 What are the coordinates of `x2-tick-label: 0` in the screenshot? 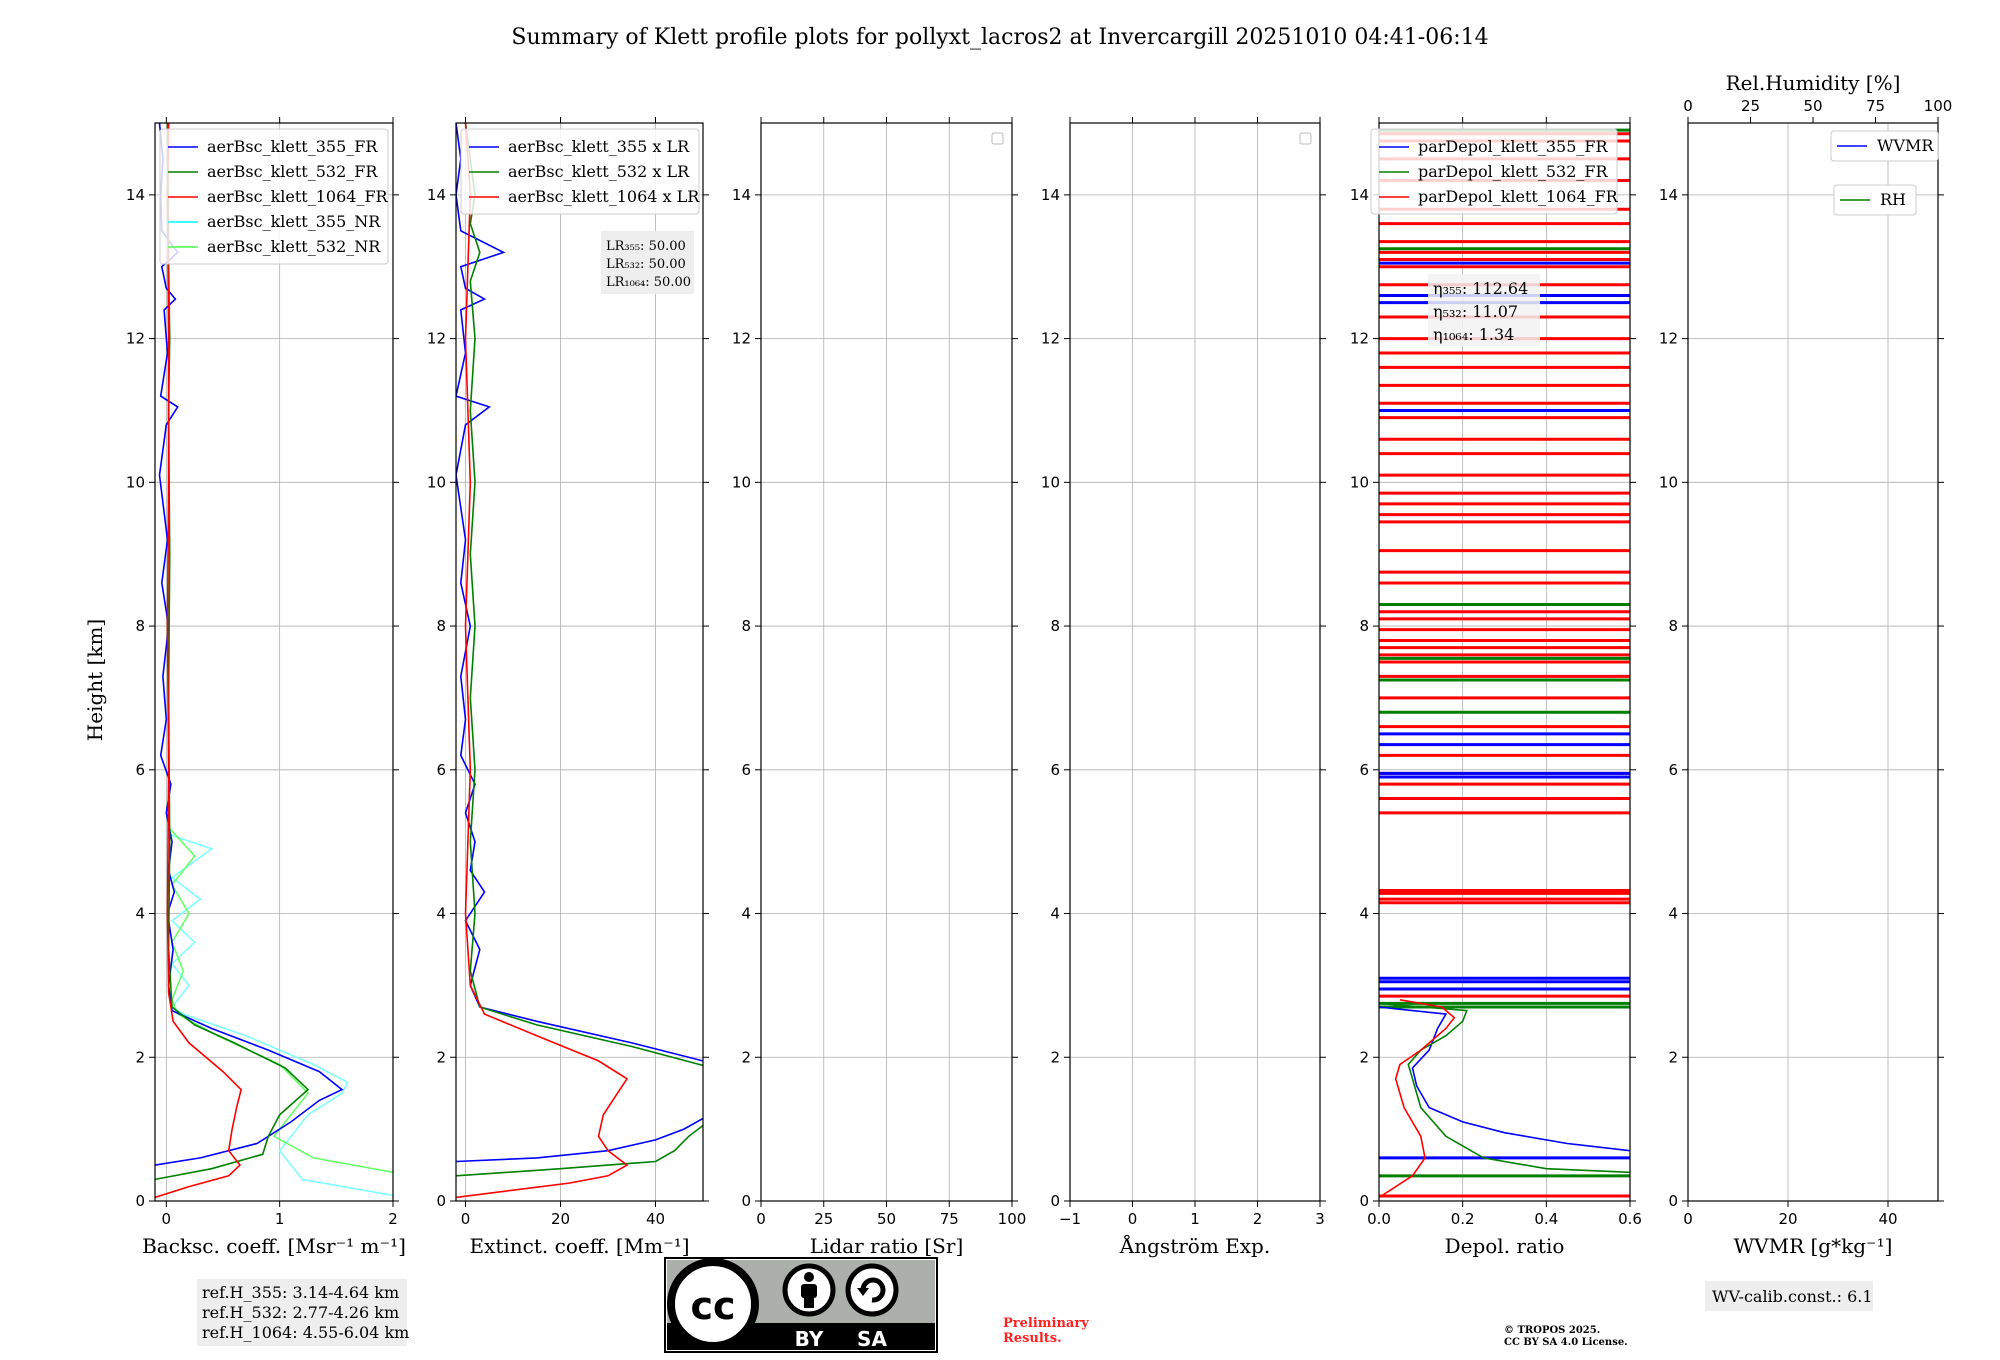 It's located at (1688, 106).